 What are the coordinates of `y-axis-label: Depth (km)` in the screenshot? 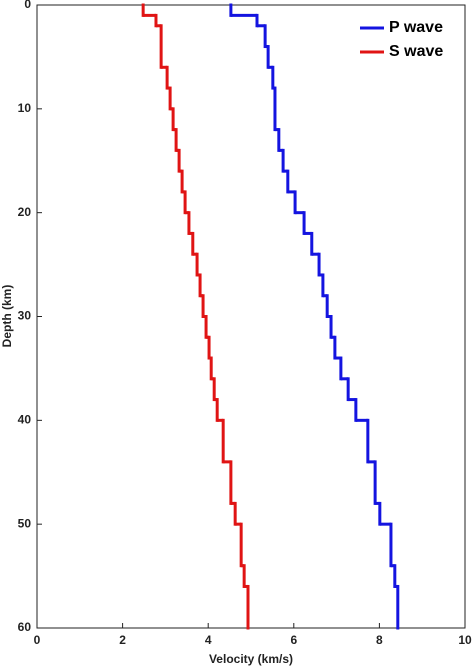 It's located at (7, 316).